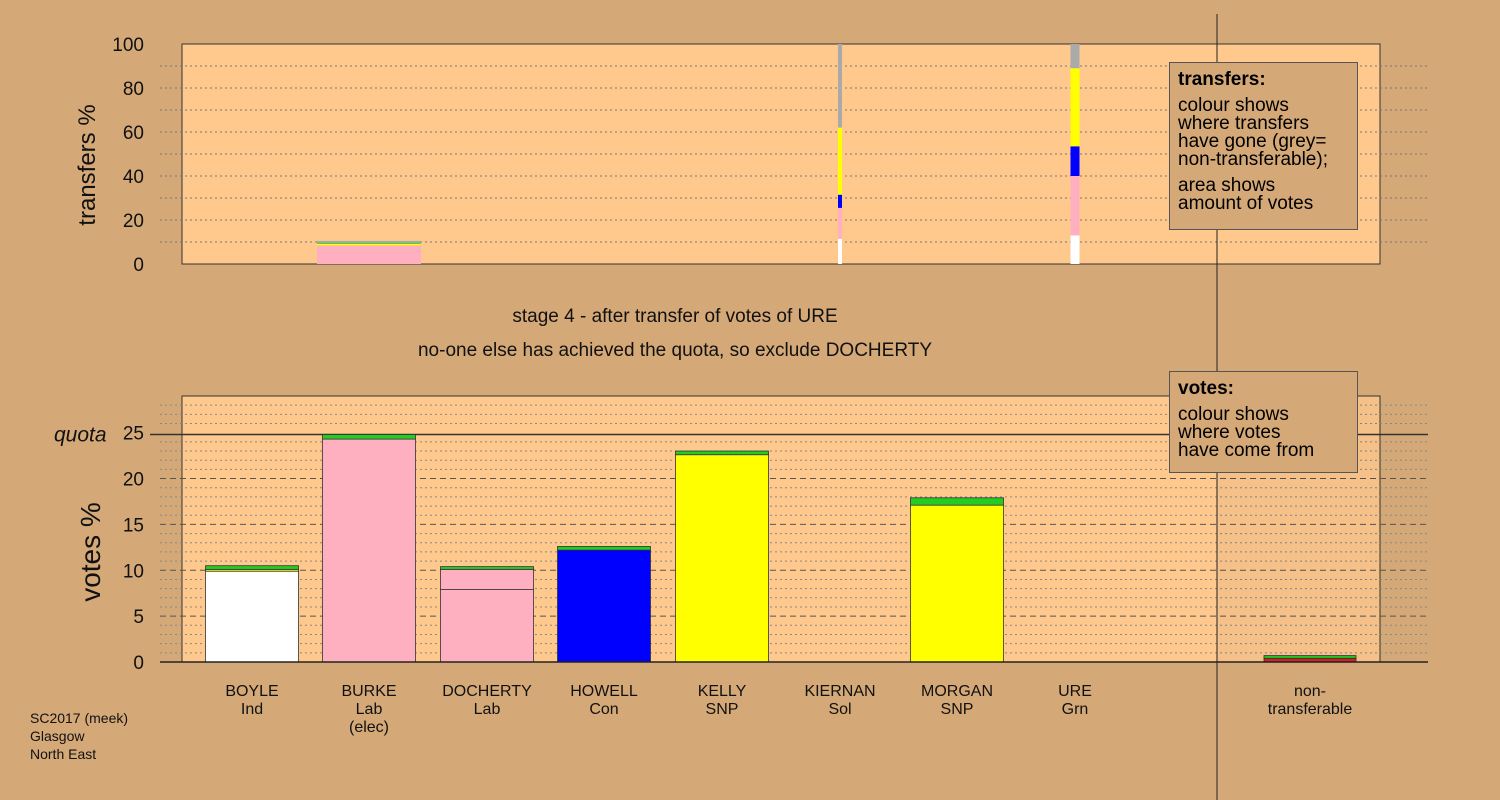 This screenshot has height=800, width=1500. Describe the element at coordinates (839, 691) in the screenshot. I see `candidate-name-label: KIERNAN` at that location.